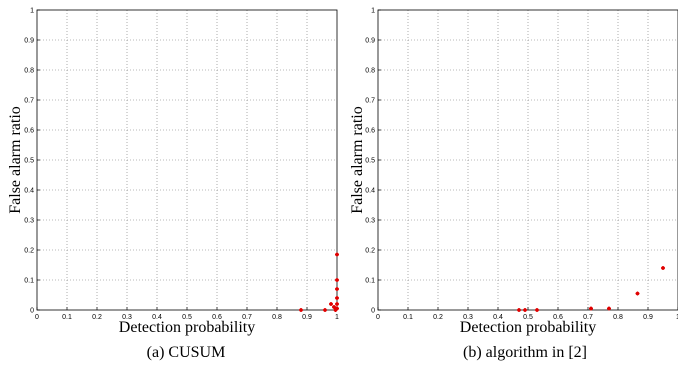 The height and width of the screenshot is (377, 678). I want to click on chart-caption: (b) algorithm in [2], so click(525, 352).